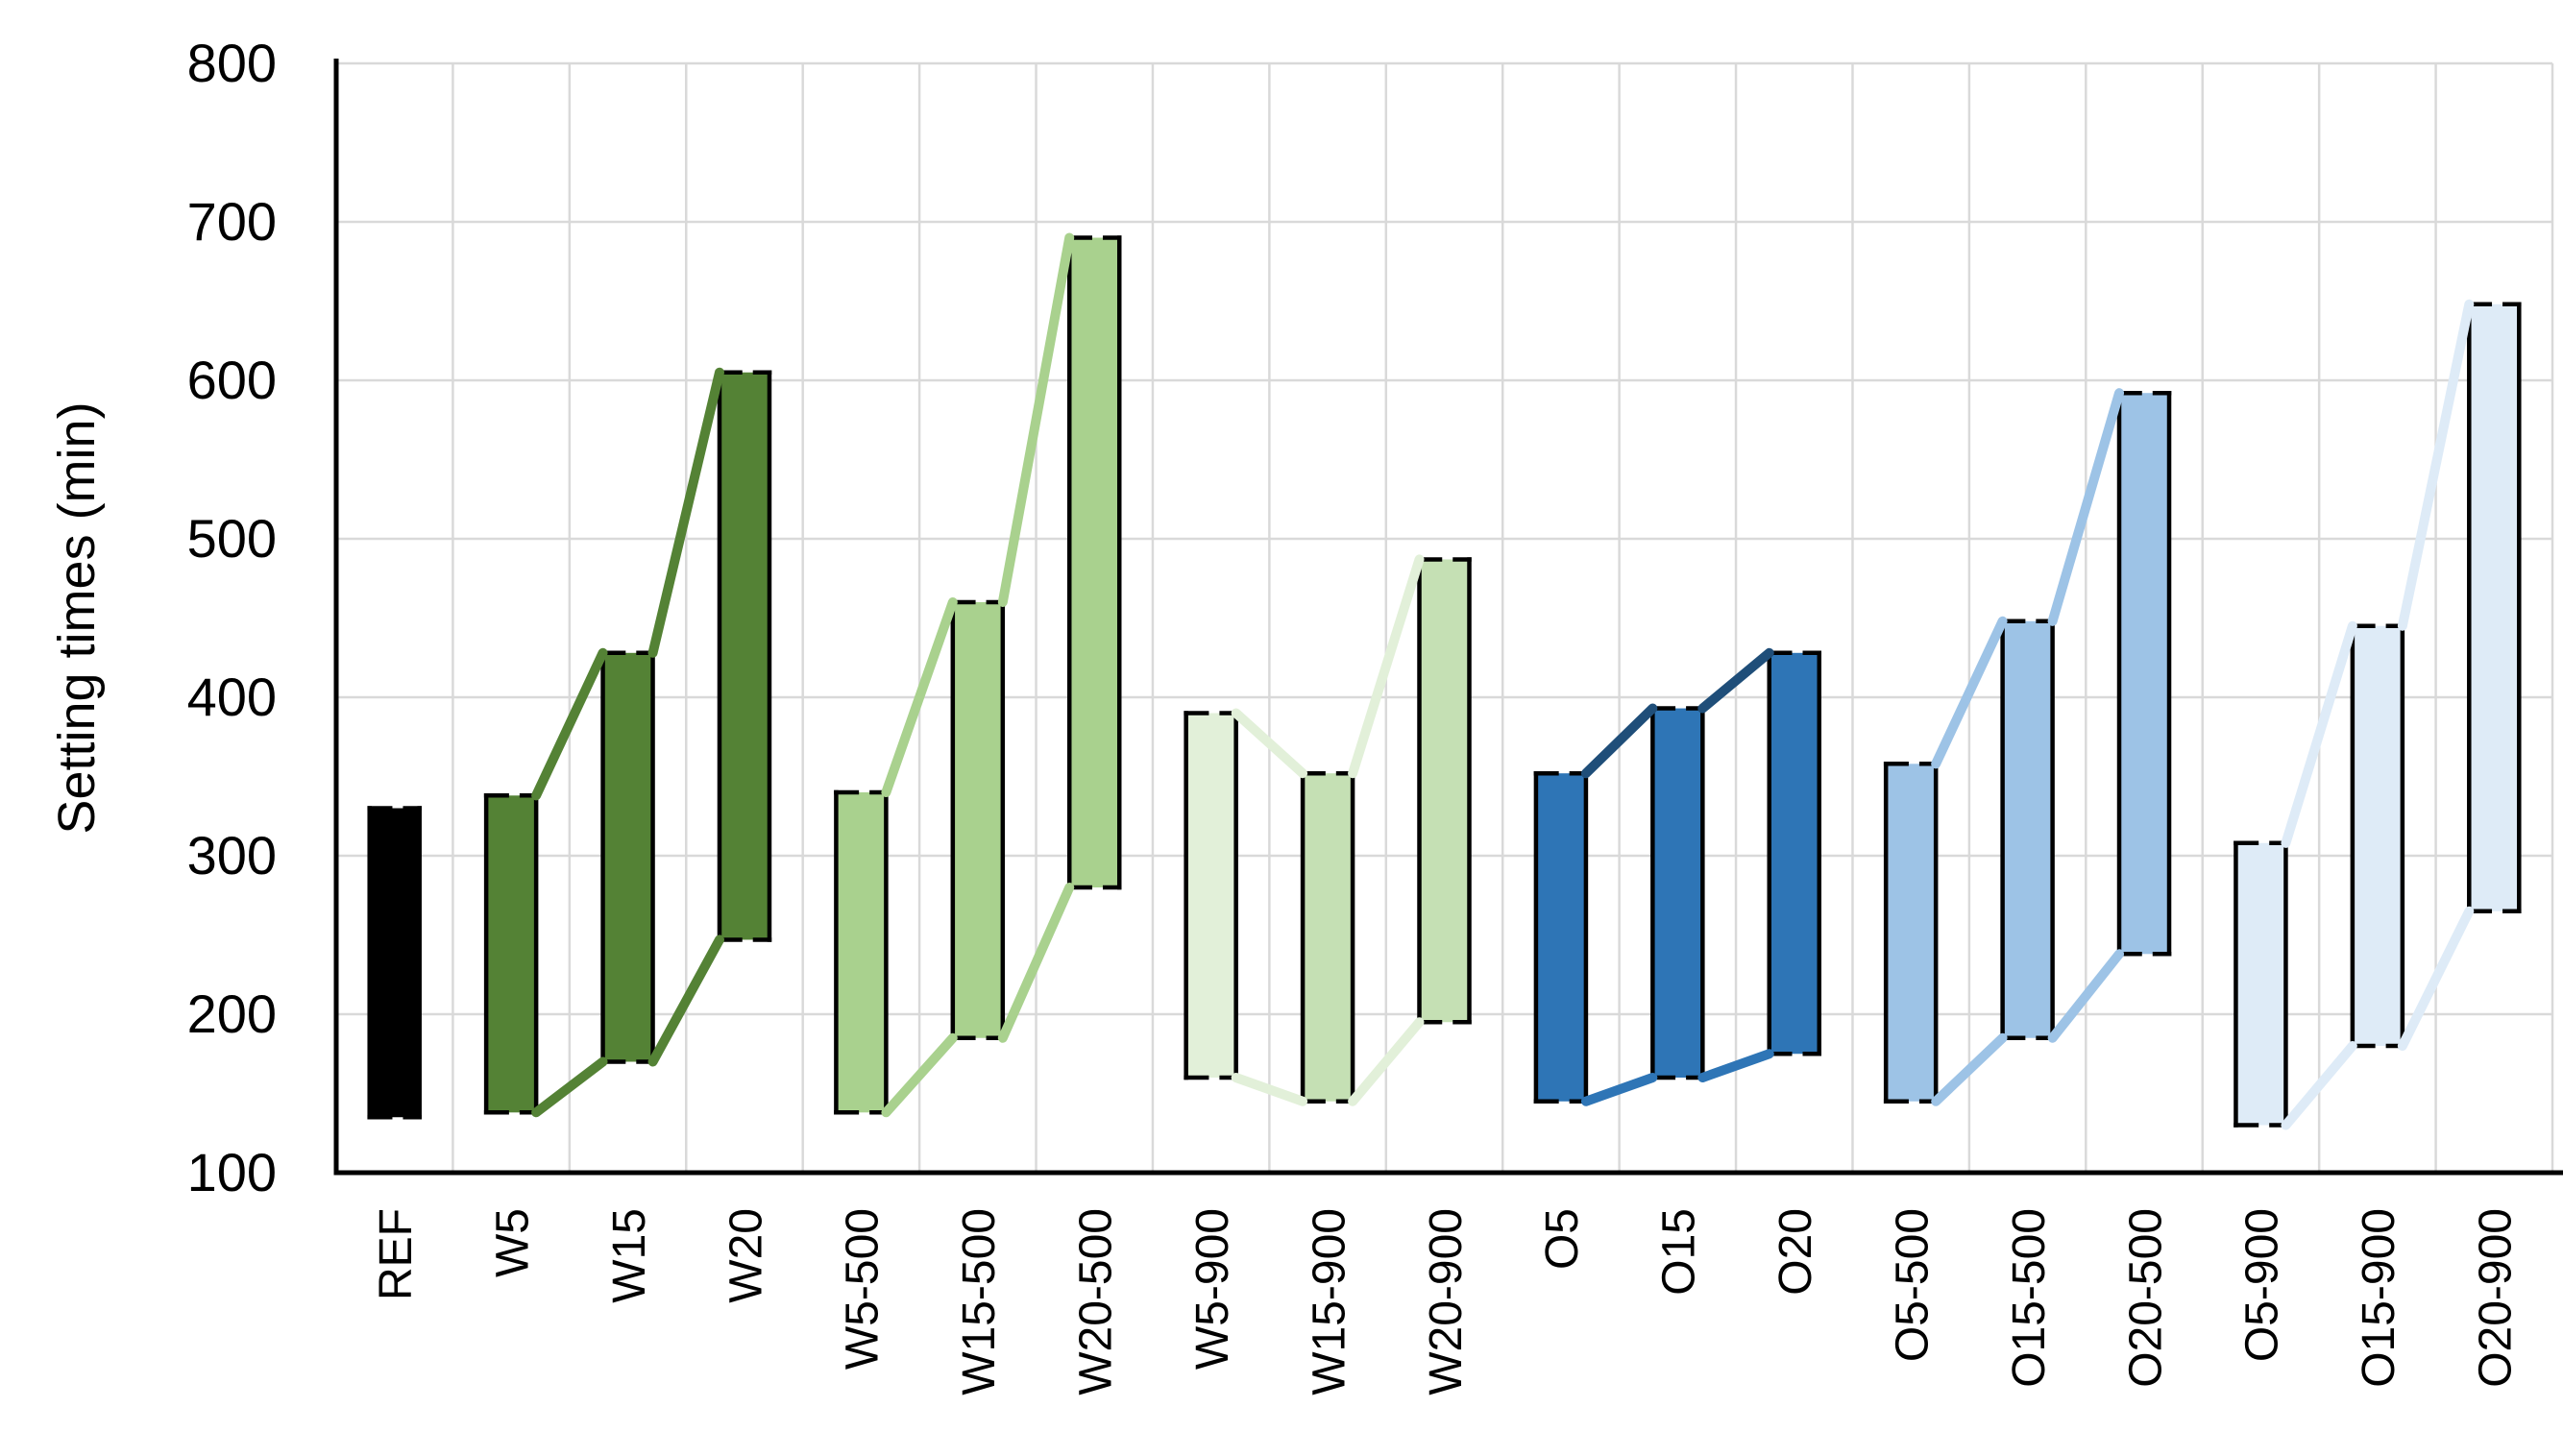 The height and width of the screenshot is (1456, 2563). What do you see at coordinates (232, 380) in the screenshot?
I see `y-tick-label-600: 600` at bounding box center [232, 380].